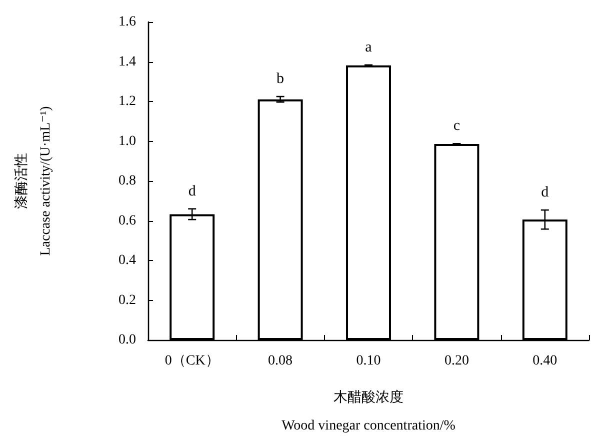  Describe the element at coordinates (280, 361) in the screenshot. I see `x-tick-label: 0.08` at that location.